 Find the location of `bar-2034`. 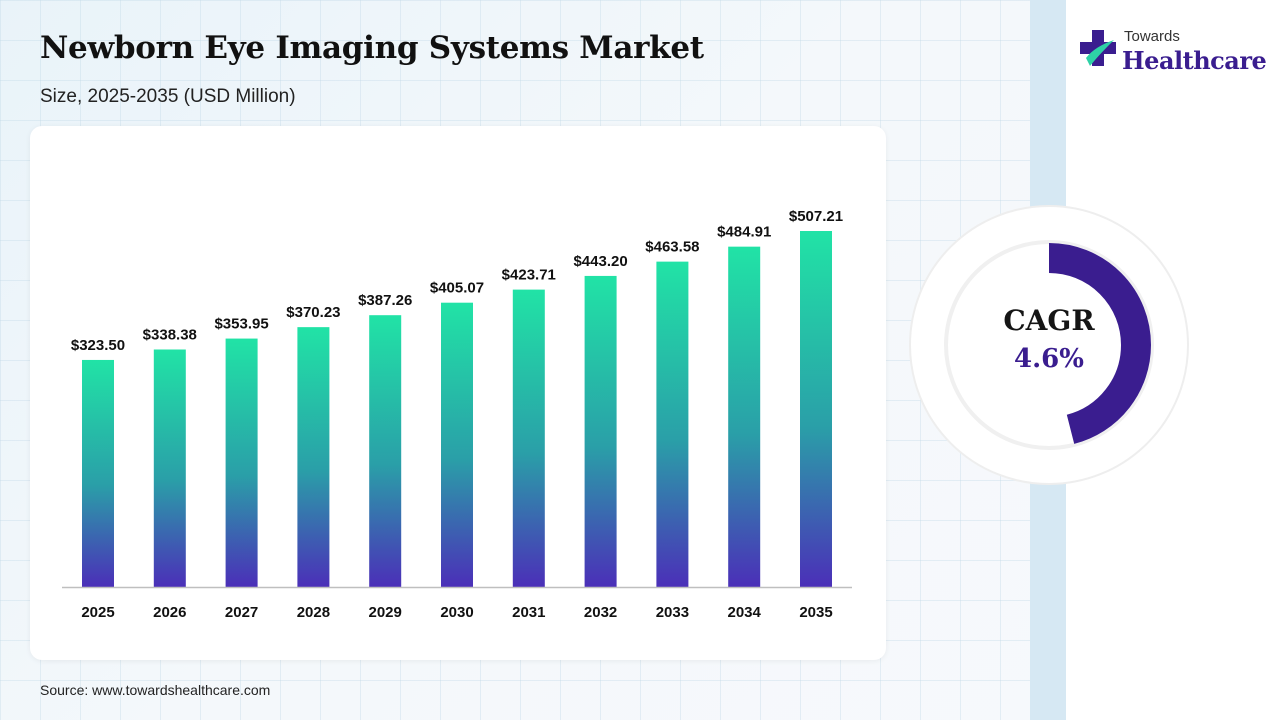

bar-2034 is located at coordinates (744, 416).